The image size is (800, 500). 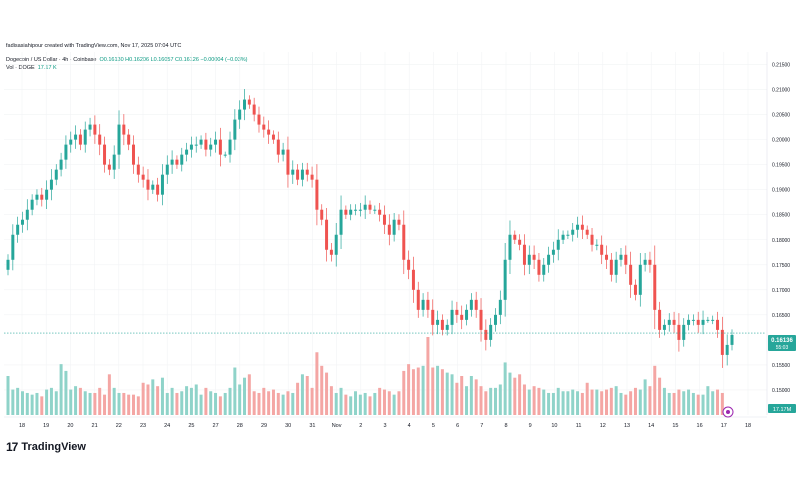 I want to click on time-tick-label: 5, so click(x=433, y=426).